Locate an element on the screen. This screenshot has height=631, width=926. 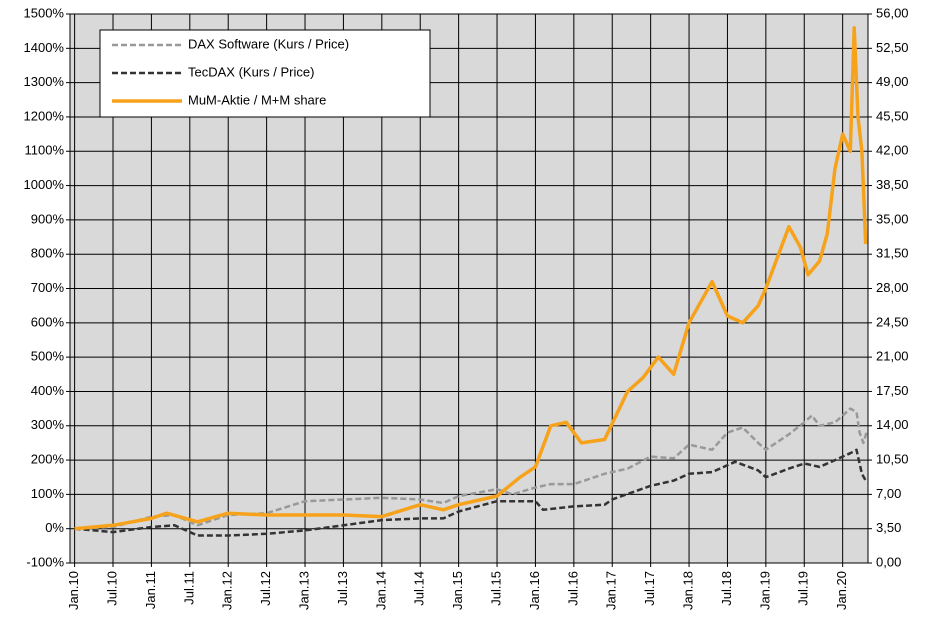
y-tick-label: 1200% is located at coordinates (44, 115).